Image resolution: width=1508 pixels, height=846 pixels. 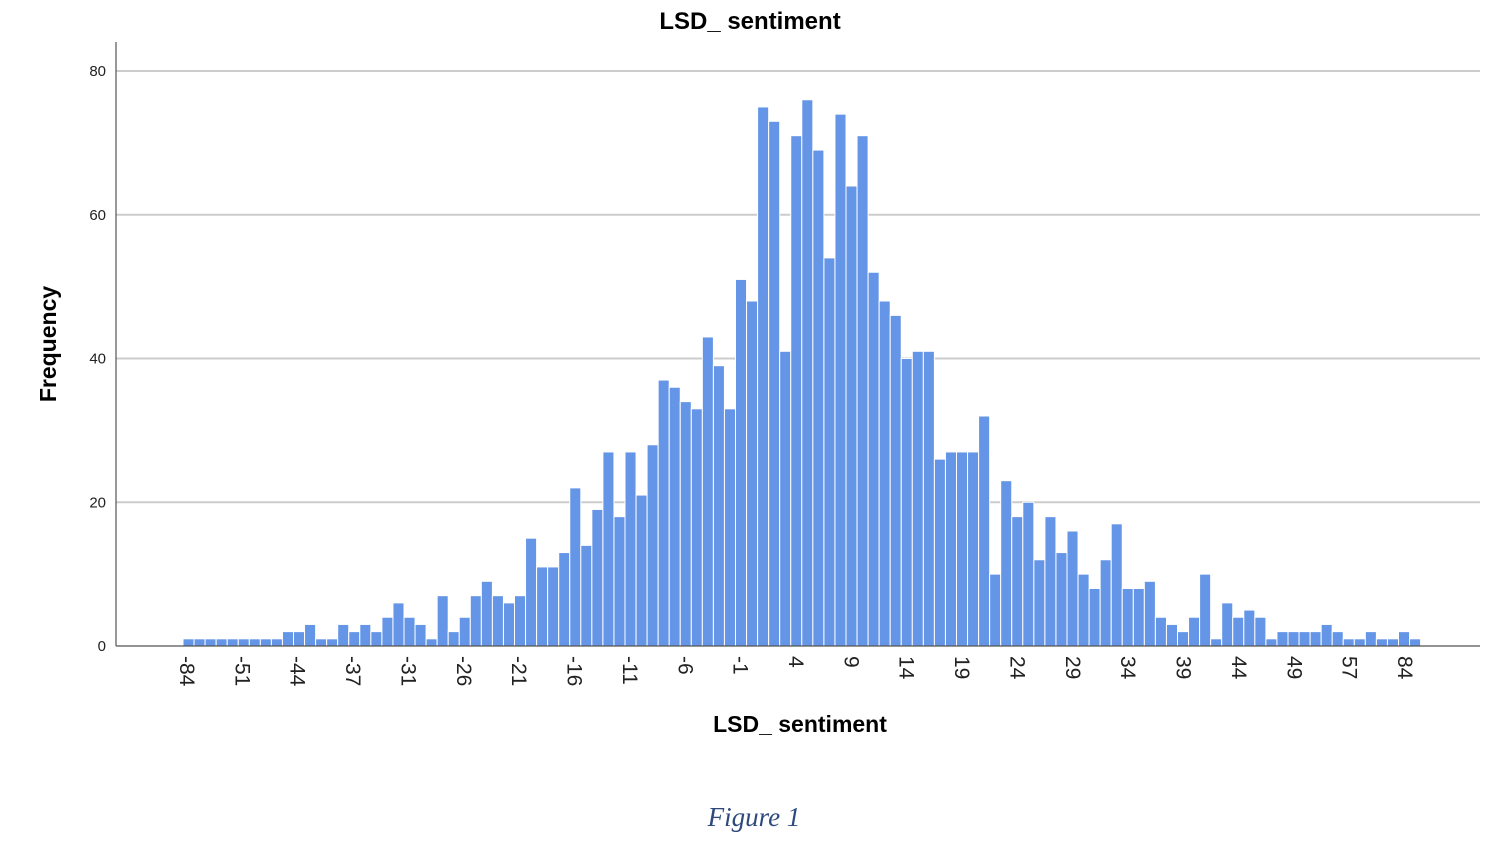 I want to click on x-tick-label: 34, so click(x=1127, y=668).